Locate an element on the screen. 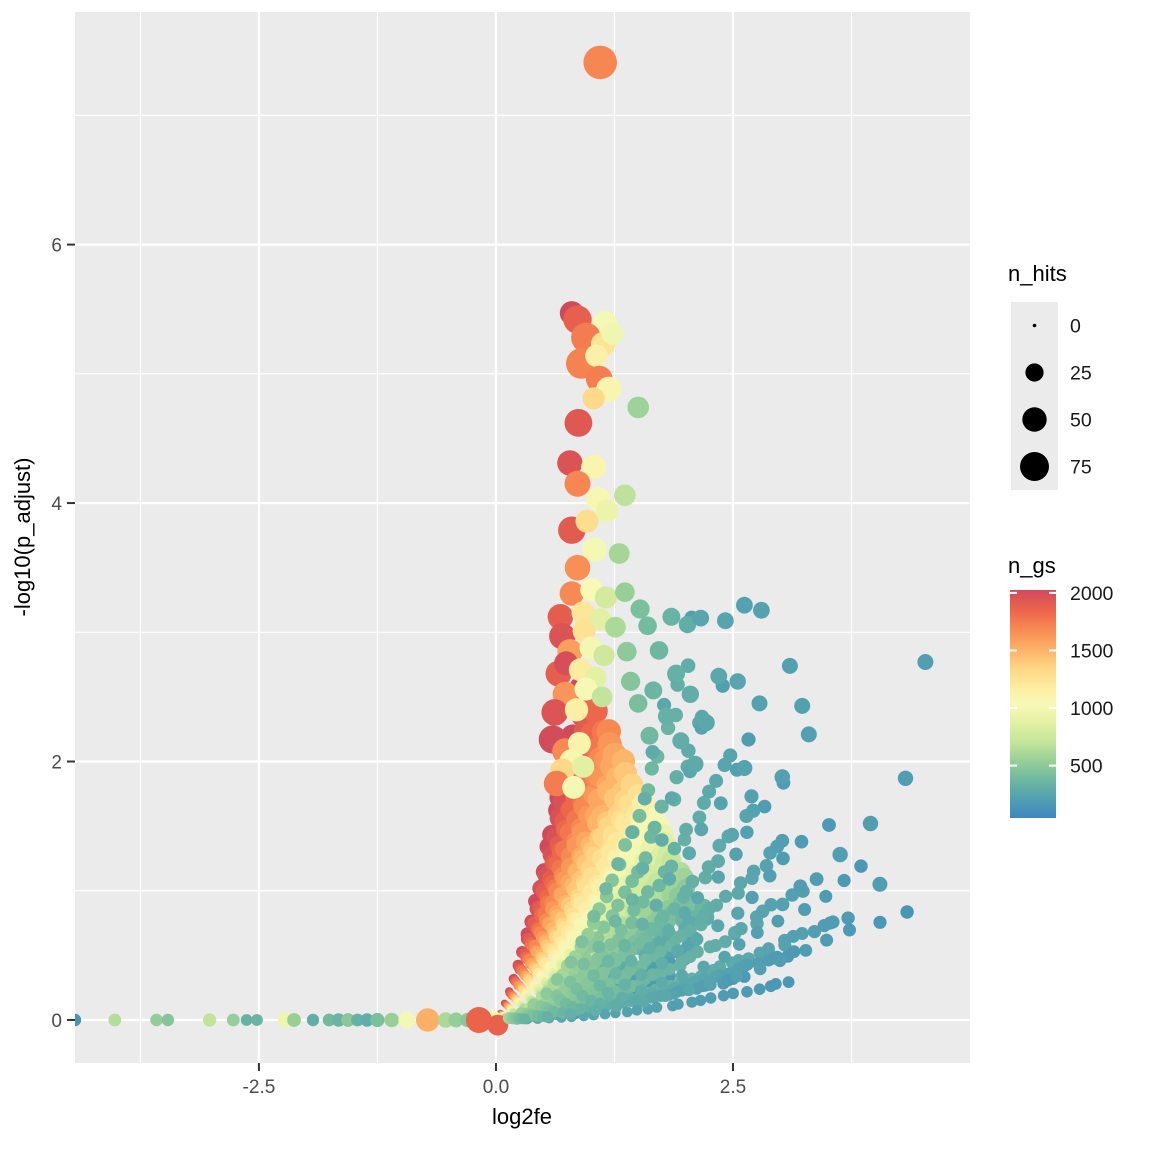 The width and height of the screenshot is (1152, 1157). color-legend-label: 500 is located at coordinates (1086, 767).